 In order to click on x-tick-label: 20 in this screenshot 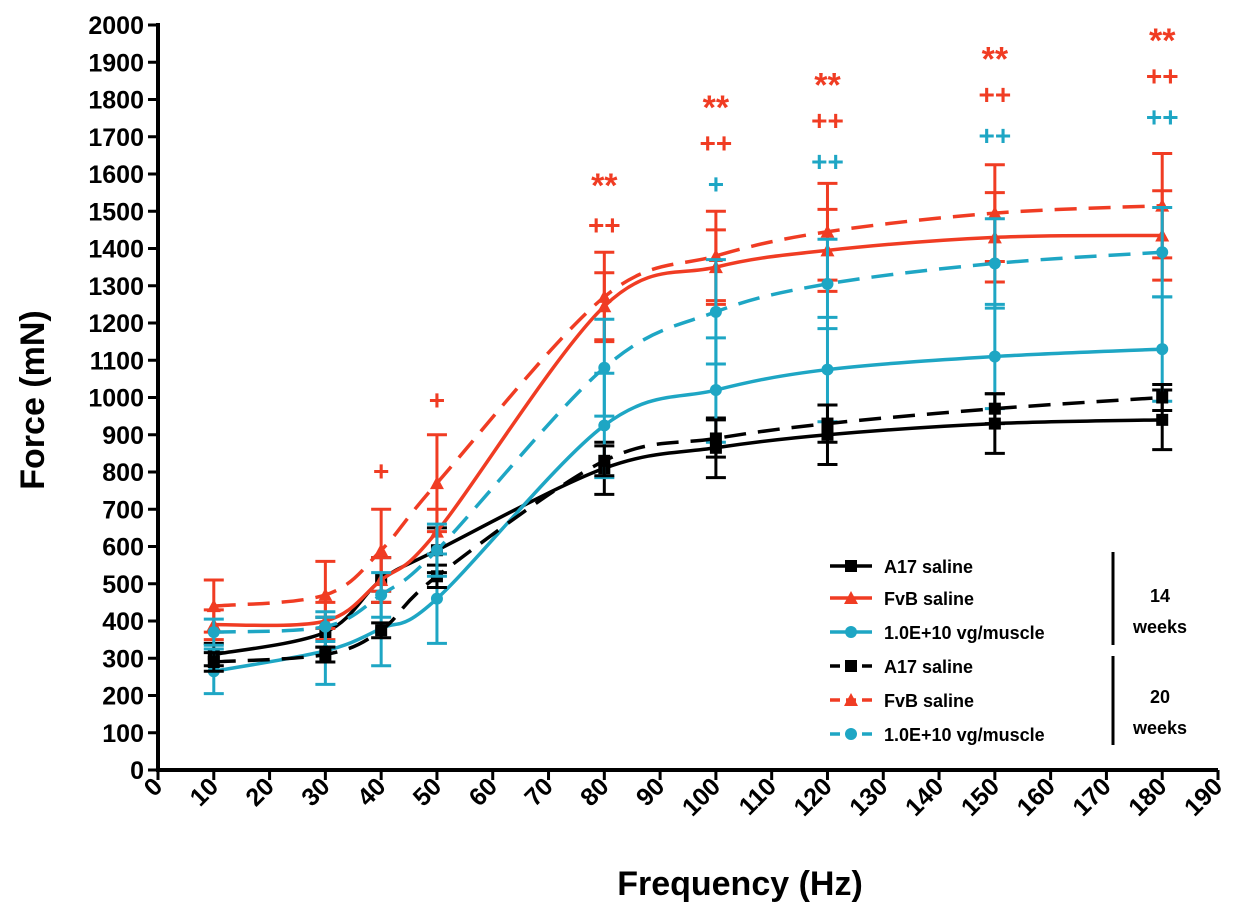, I will do `click(259, 791)`.